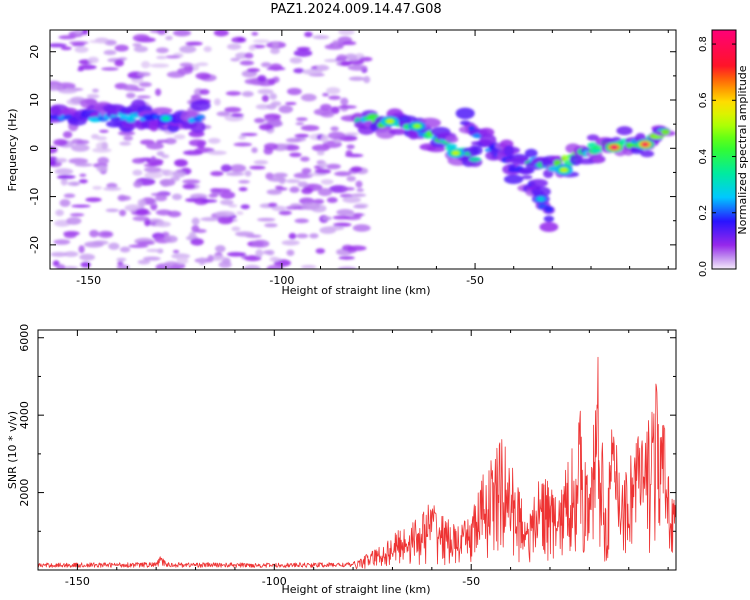 Image resolution: width=750 pixels, height=600 pixels. What do you see at coordinates (34, 245) in the screenshot?
I see `spectrogram-y-tick-label: -20` at bounding box center [34, 245].